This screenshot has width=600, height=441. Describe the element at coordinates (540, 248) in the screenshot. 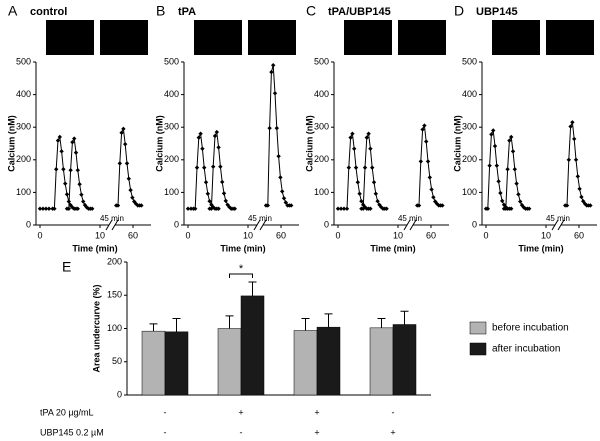

I see `x-axis-label: Time (min)` at that location.